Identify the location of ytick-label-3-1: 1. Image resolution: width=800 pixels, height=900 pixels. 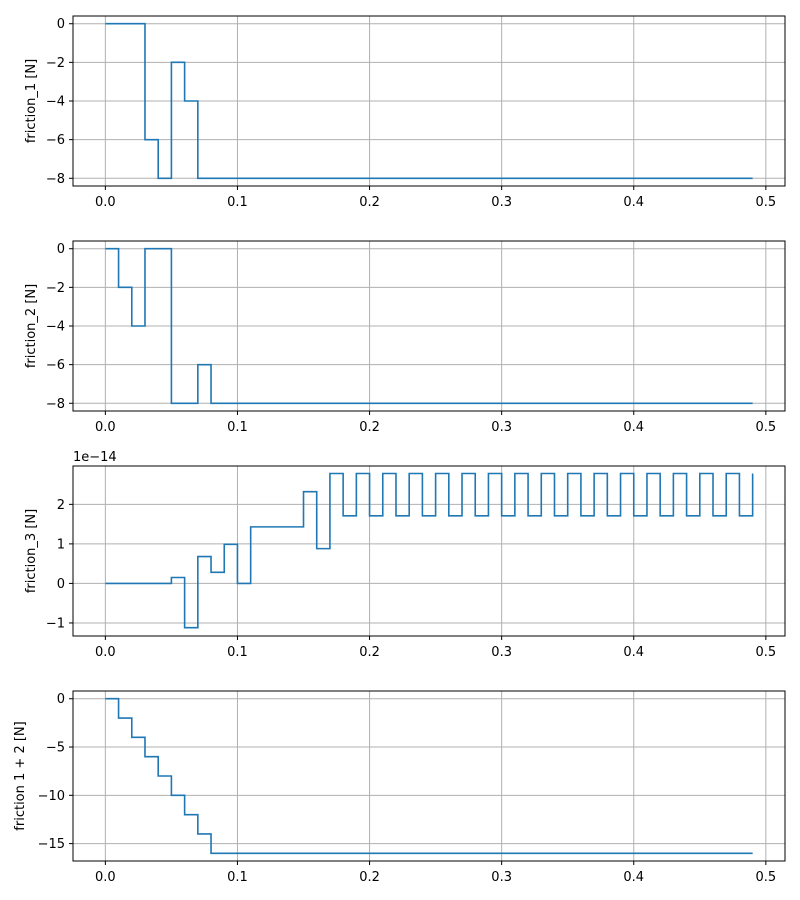
(61, 544).